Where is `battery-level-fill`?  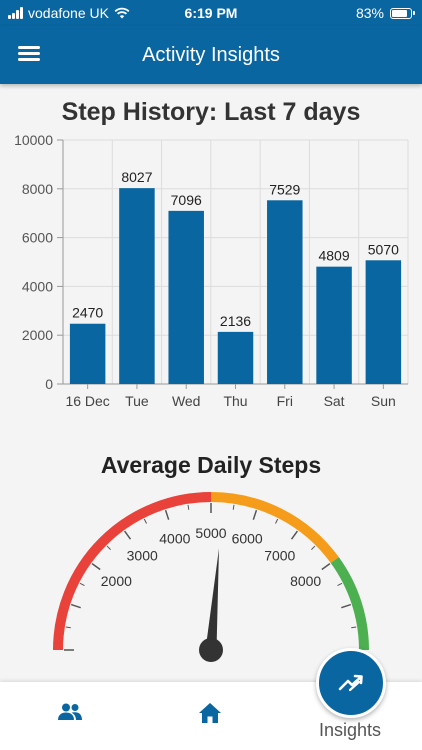 battery-level-fill is located at coordinates (399, 13).